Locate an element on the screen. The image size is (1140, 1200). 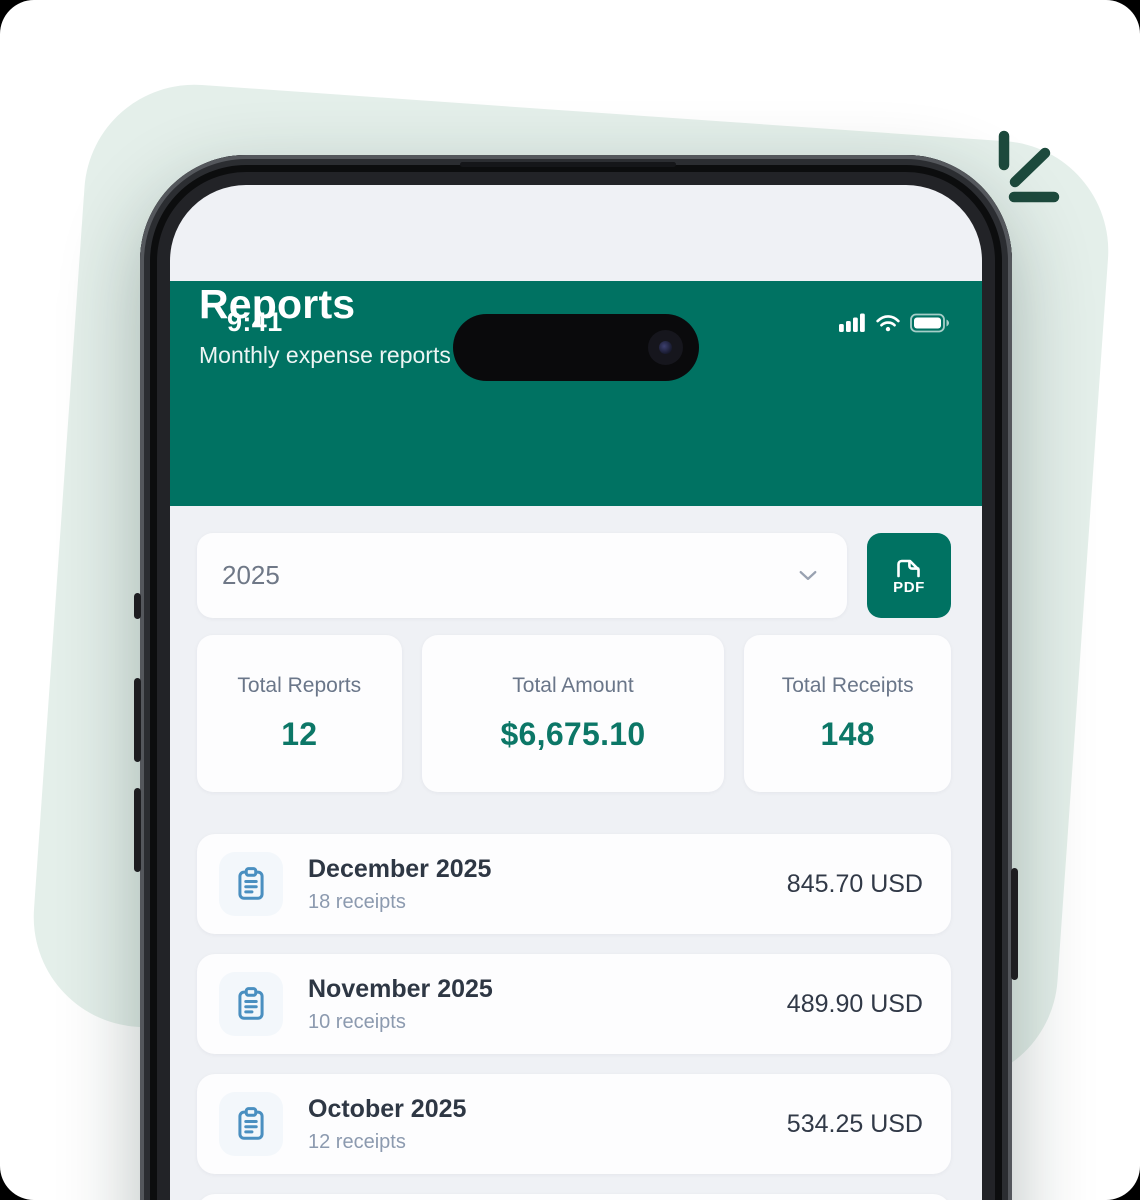
stat-card-total-receipts: Total Receipts 148 is located at coordinates (847, 713).